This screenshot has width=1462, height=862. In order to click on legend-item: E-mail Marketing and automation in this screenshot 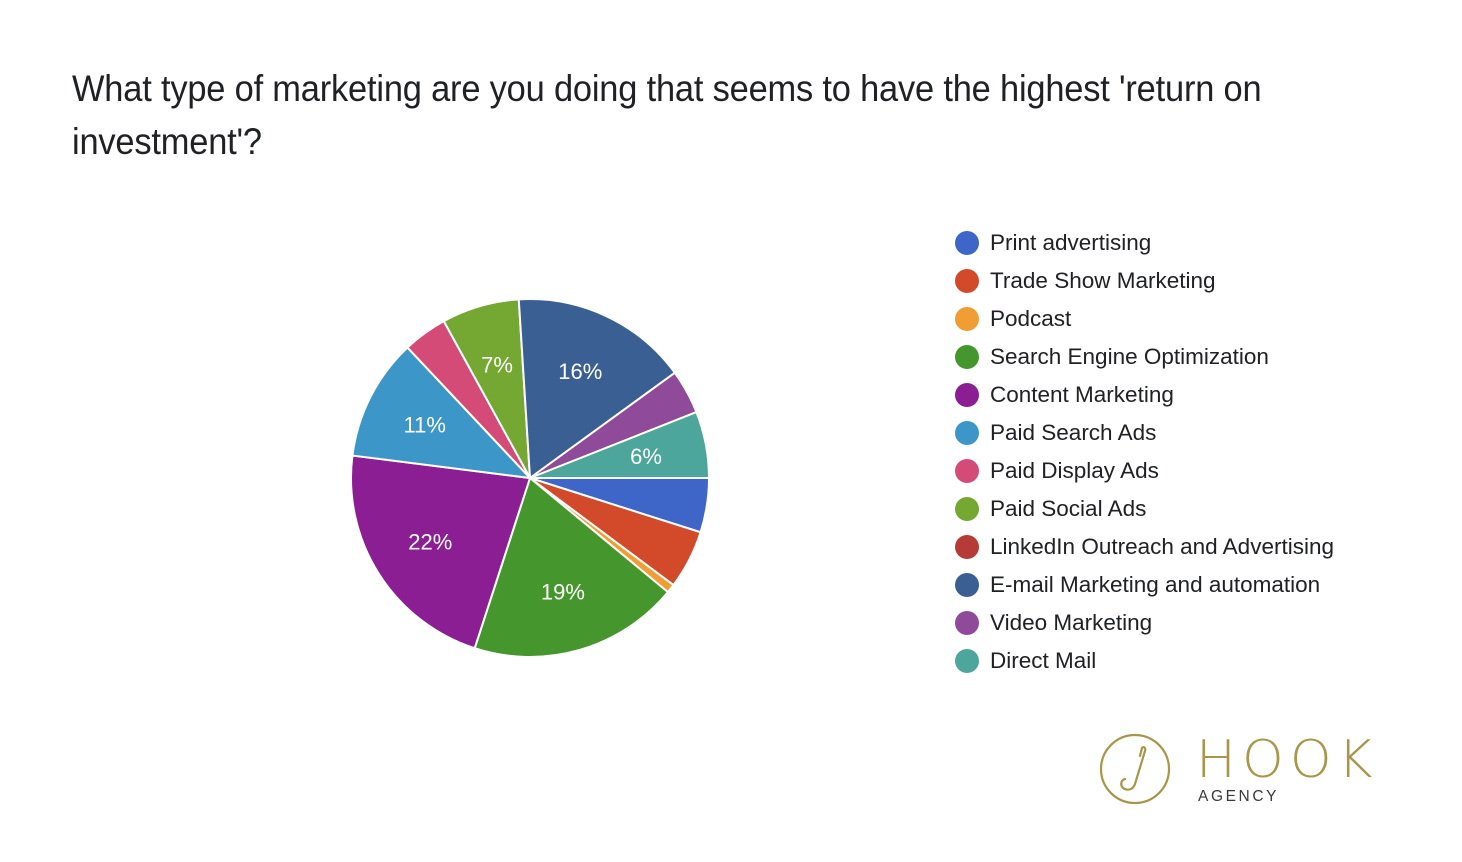, I will do `click(1144, 585)`.